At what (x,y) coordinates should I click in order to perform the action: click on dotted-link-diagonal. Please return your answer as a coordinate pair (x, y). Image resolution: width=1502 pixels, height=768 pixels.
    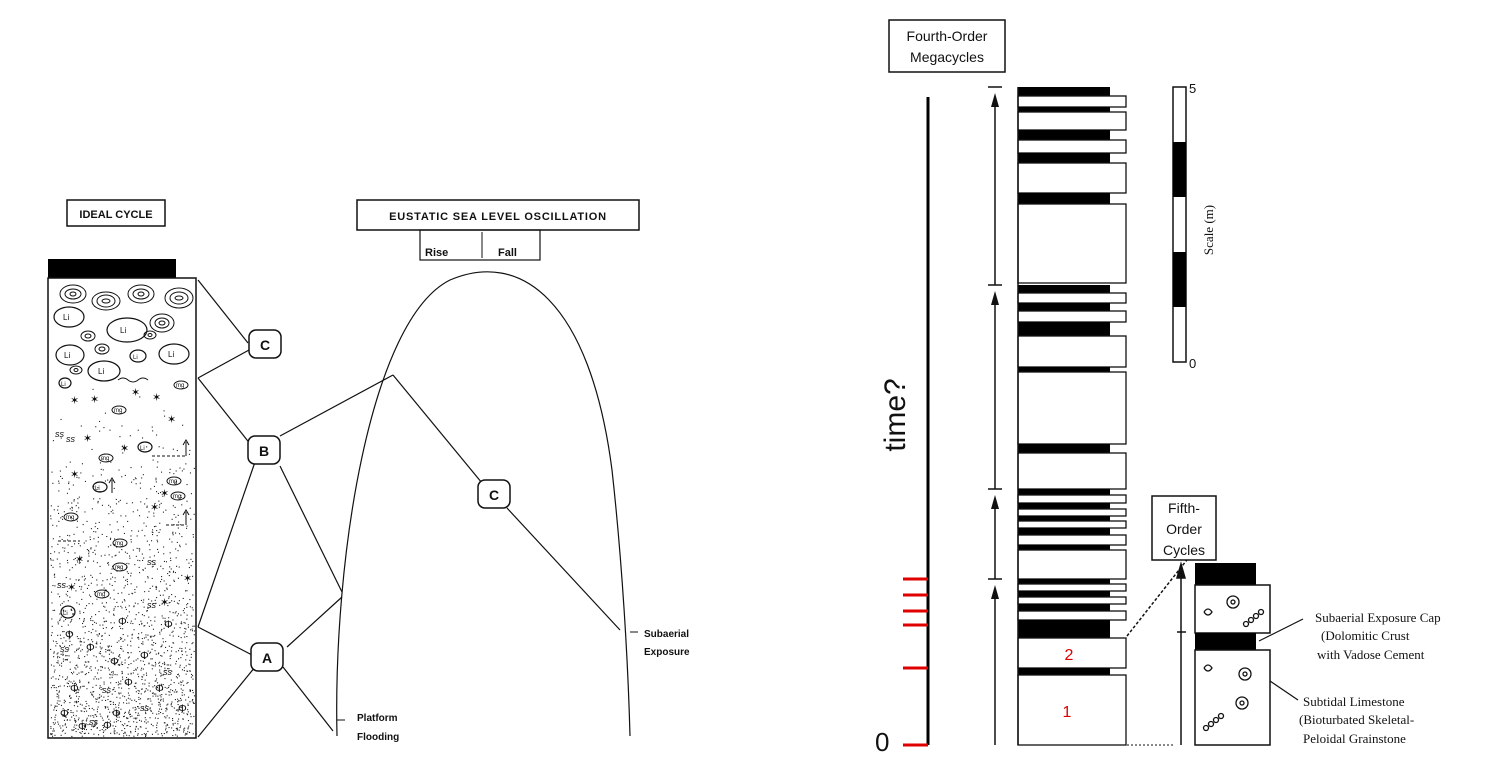
    Looking at the image, I should click on (1158, 596).